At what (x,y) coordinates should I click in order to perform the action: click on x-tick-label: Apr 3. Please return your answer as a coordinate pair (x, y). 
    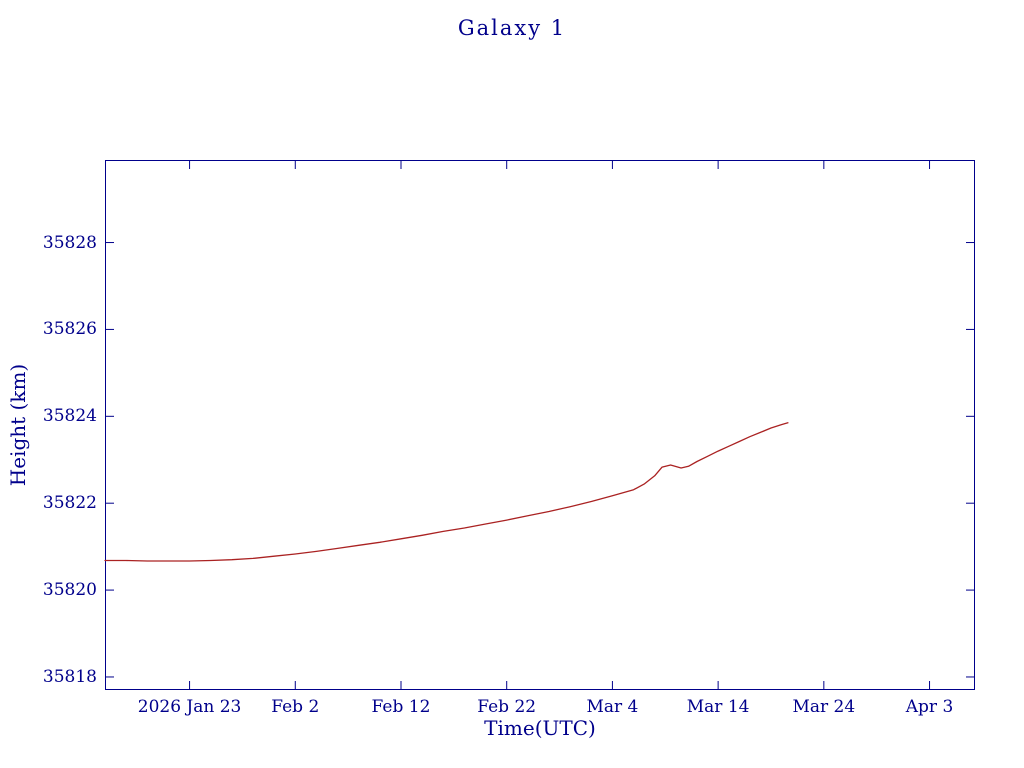
    Looking at the image, I should click on (929, 707).